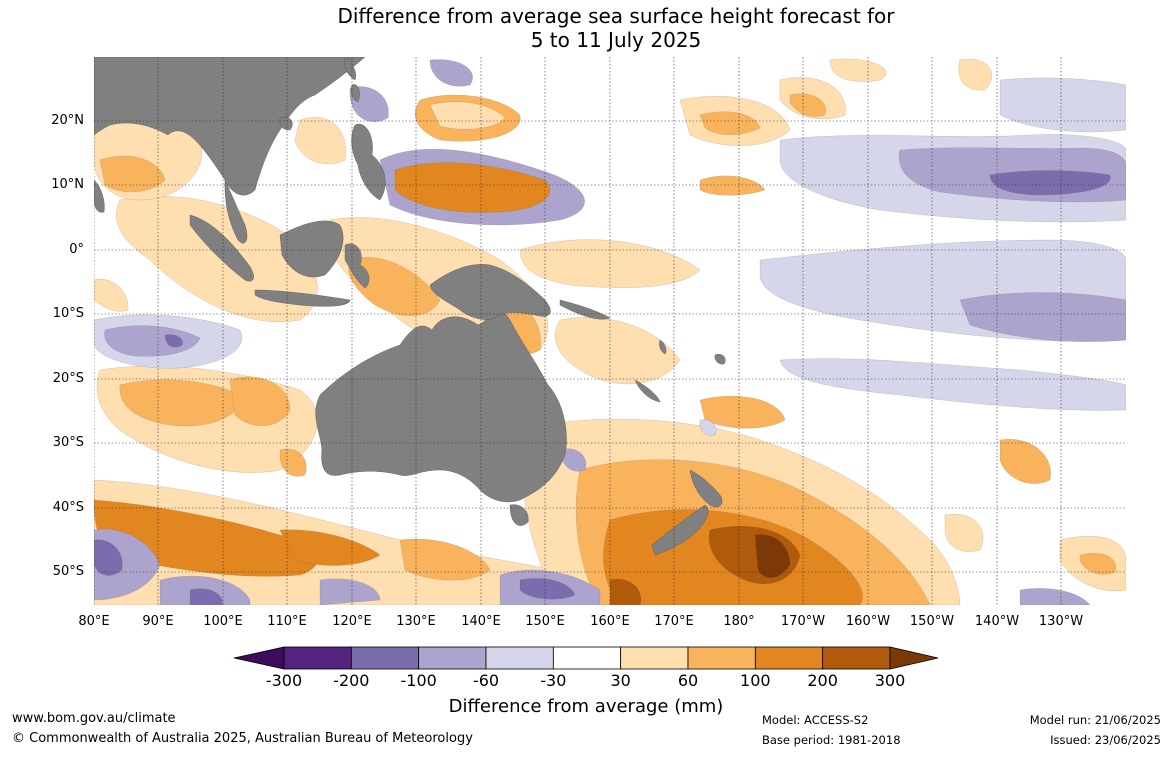 Image resolution: width=1173 pixels, height=770 pixels. I want to click on model-name: Model: ACCESS-S2, so click(815, 720).